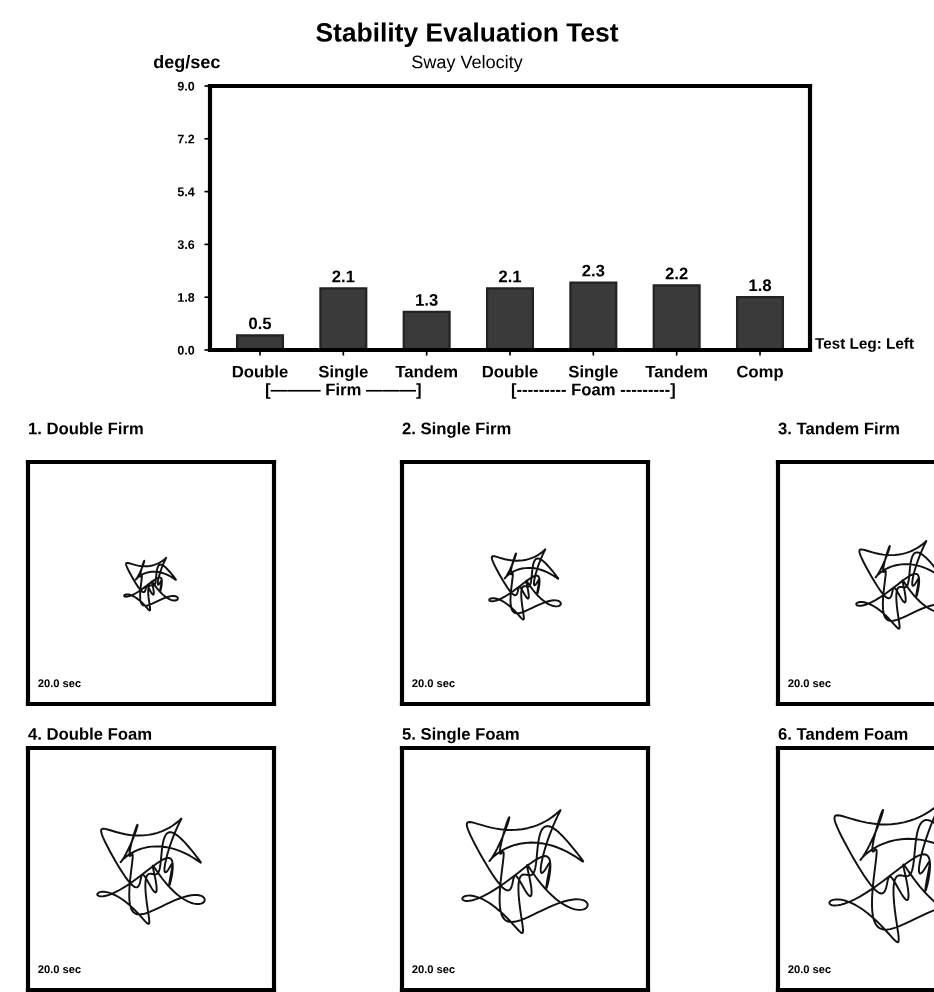 The image size is (934, 992). What do you see at coordinates (593, 270) in the screenshot?
I see `data-label: 2.3` at bounding box center [593, 270].